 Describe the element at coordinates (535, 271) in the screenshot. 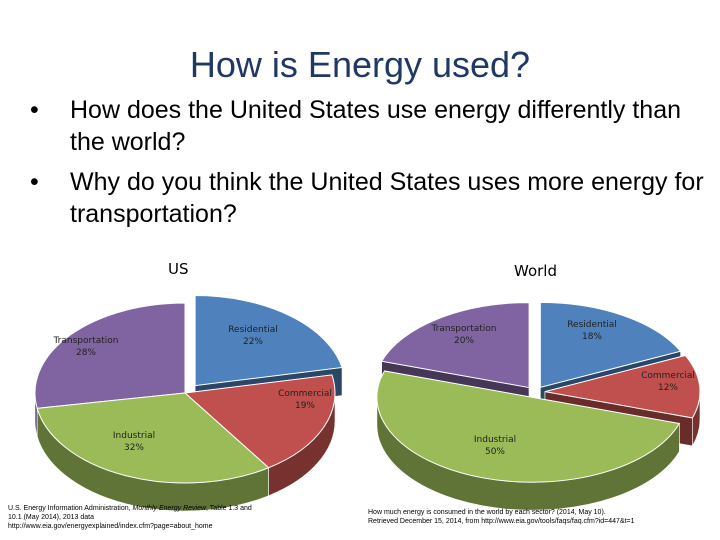

I see `world-chart-title: World` at that location.